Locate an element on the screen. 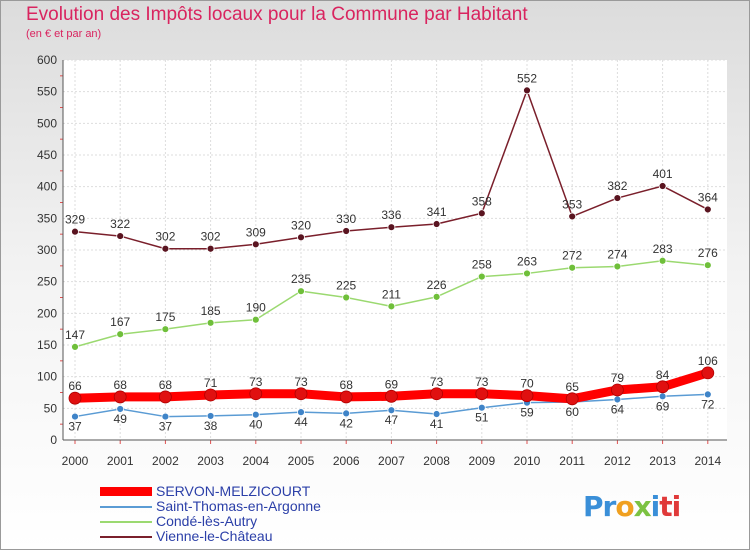 This screenshot has height=550, width=750. logo-part-2: o is located at coordinates (624, 506).